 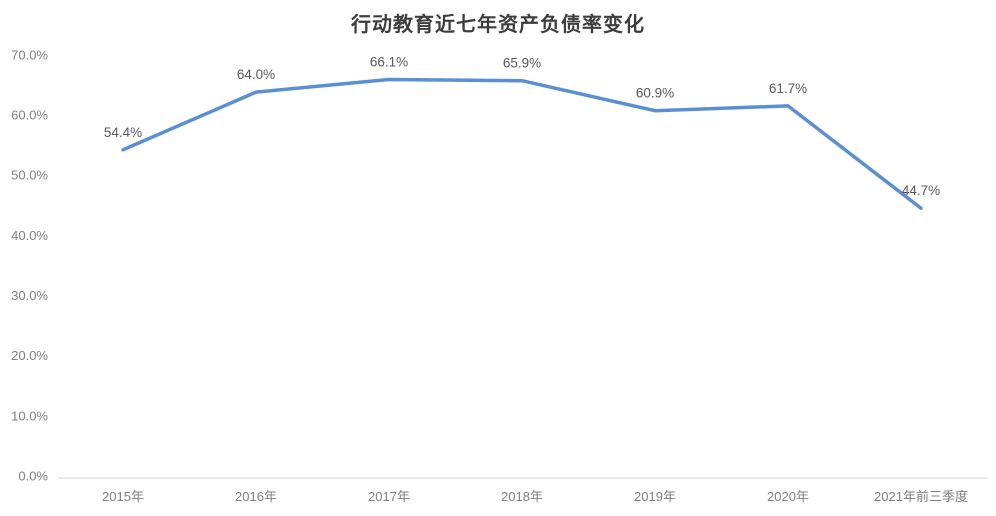 What do you see at coordinates (123, 496) in the screenshot?
I see `x-axis-tick-label: 2015年` at bounding box center [123, 496].